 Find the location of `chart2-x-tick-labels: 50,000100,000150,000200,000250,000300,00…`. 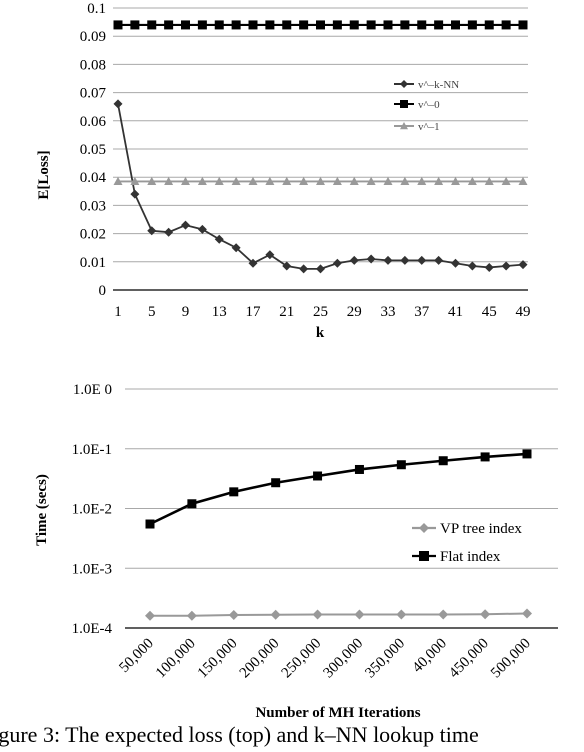

chart2-x-tick-labels: 50,000100,000150,000200,000250,000300,00… is located at coordinates (324, 659).